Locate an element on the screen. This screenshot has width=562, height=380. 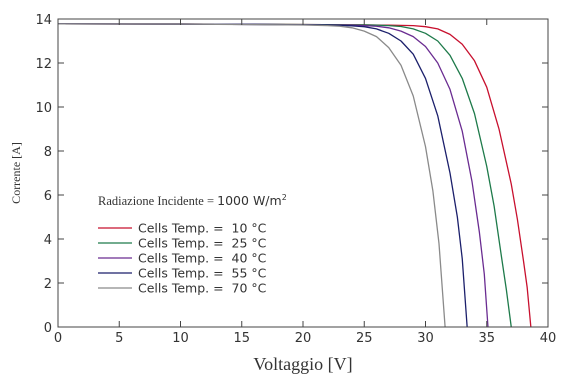
y-tick-label: 2 is located at coordinates (48, 284).